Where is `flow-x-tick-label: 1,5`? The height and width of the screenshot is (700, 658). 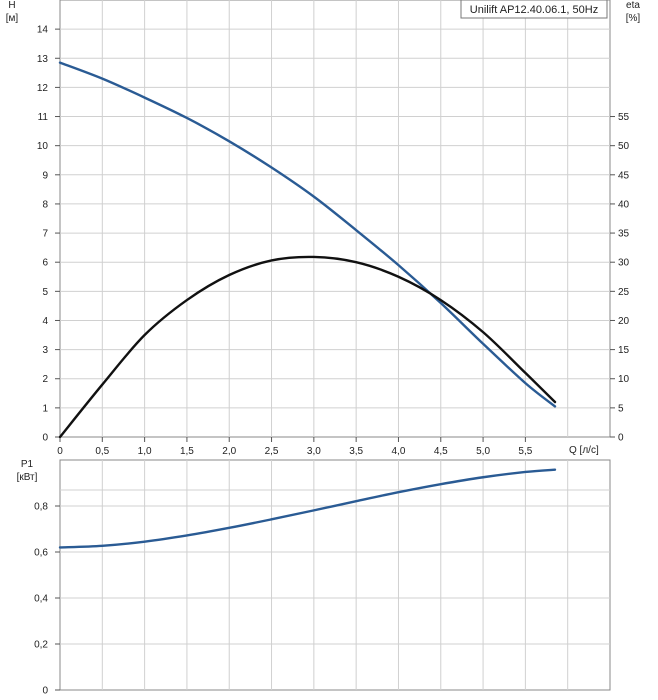 flow-x-tick-label: 1,5 is located at coordinates (187, 451).